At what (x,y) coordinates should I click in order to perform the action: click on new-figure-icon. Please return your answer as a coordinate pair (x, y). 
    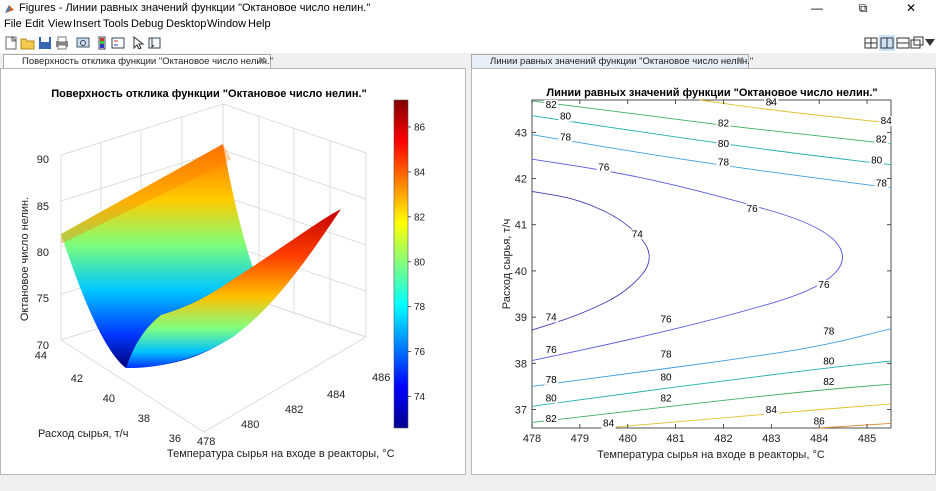
    Looking at the image, I should click on (11, 43).